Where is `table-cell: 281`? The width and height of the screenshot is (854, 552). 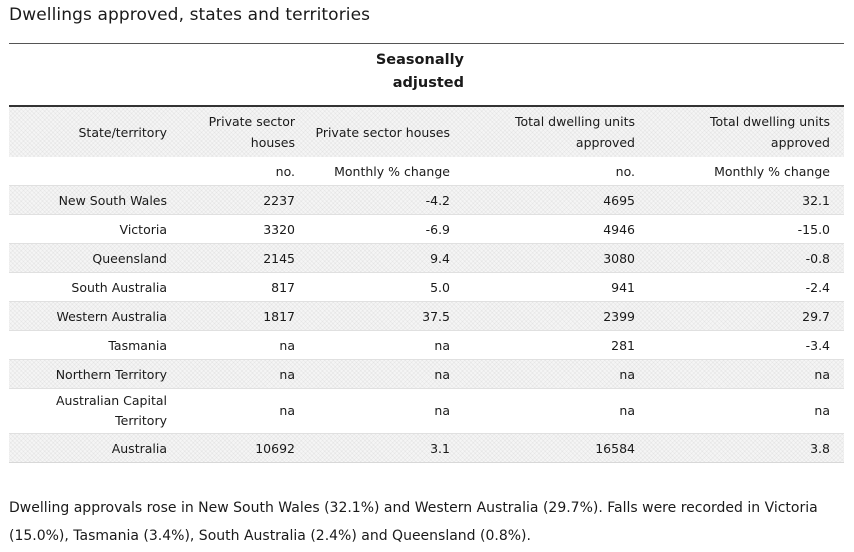 table-cell: 281 is located at coordinates (556, 345).